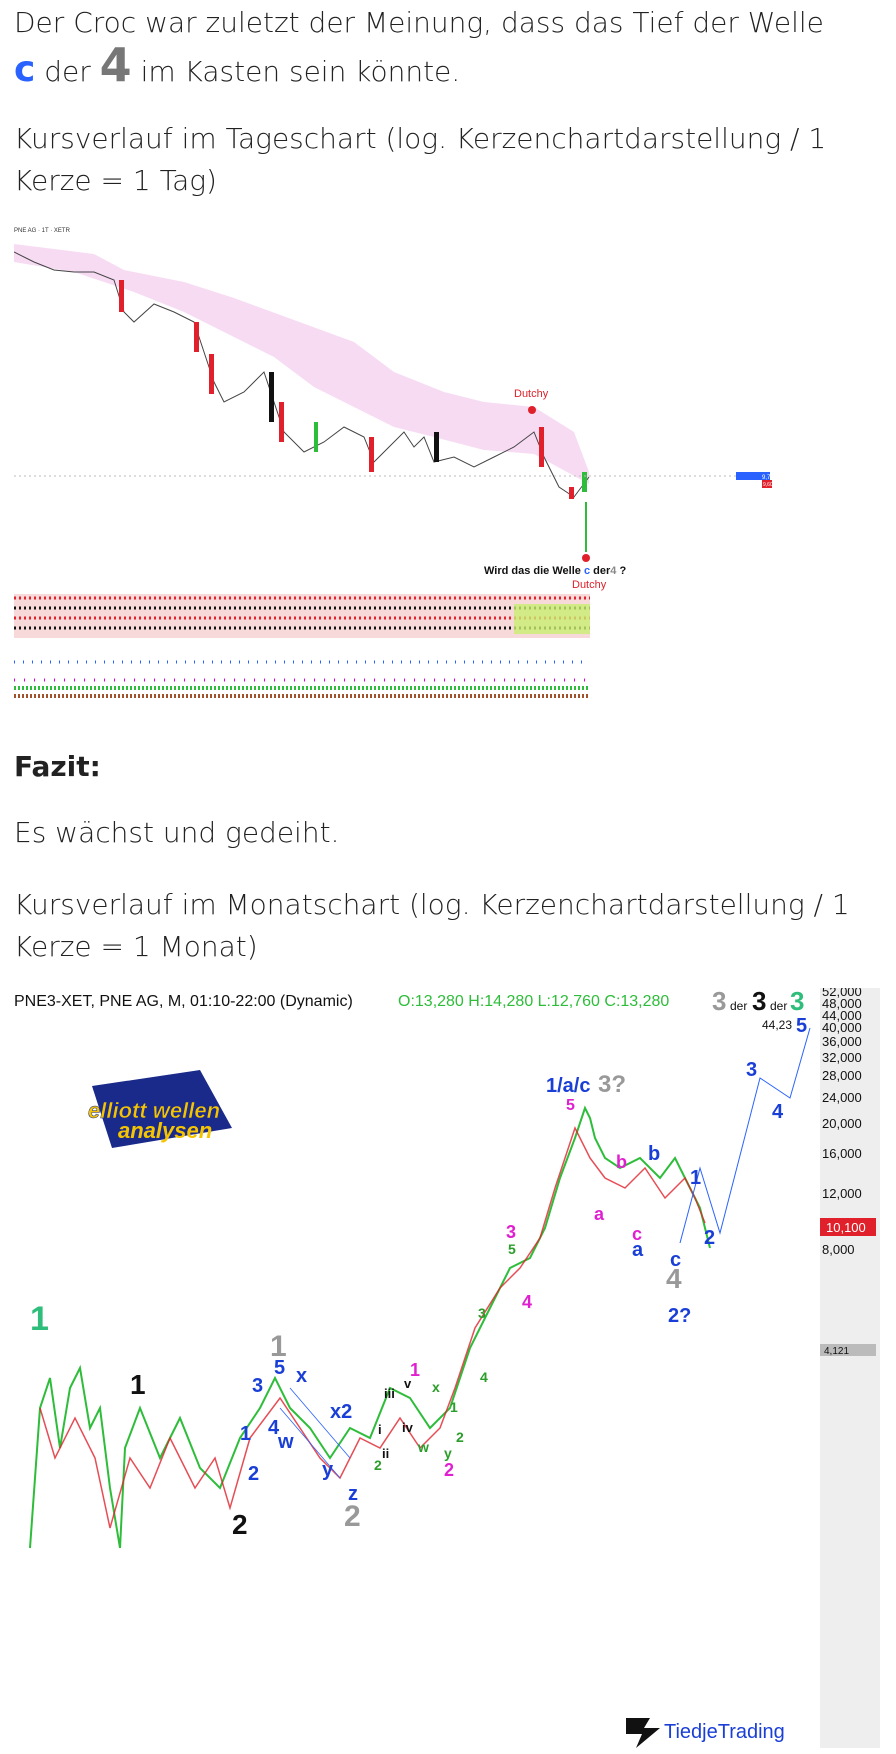 Image resolution: width=896 pixels, height=1754 pixels. I want to click on low-label-bg, so click(848, 1350).